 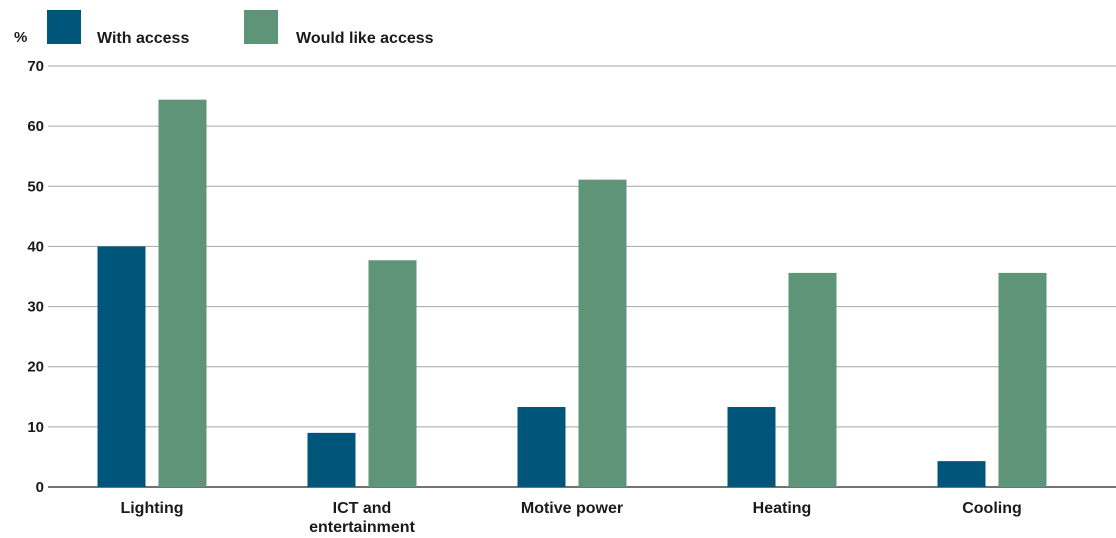 I want to click on x-category-label-2: Motive power, so click(x=572, y=508).